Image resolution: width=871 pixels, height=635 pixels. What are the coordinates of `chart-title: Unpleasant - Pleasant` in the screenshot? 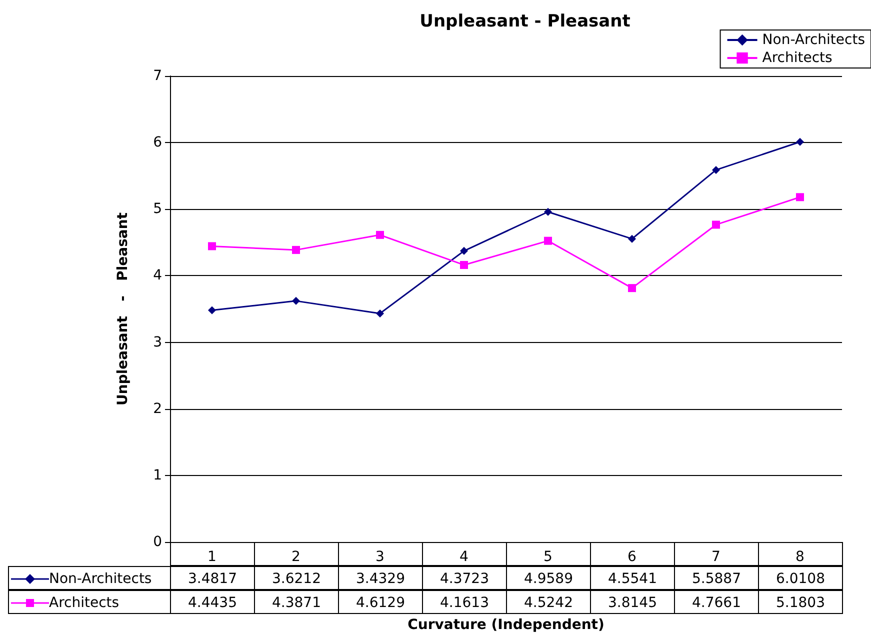 It's located at (525, 22).